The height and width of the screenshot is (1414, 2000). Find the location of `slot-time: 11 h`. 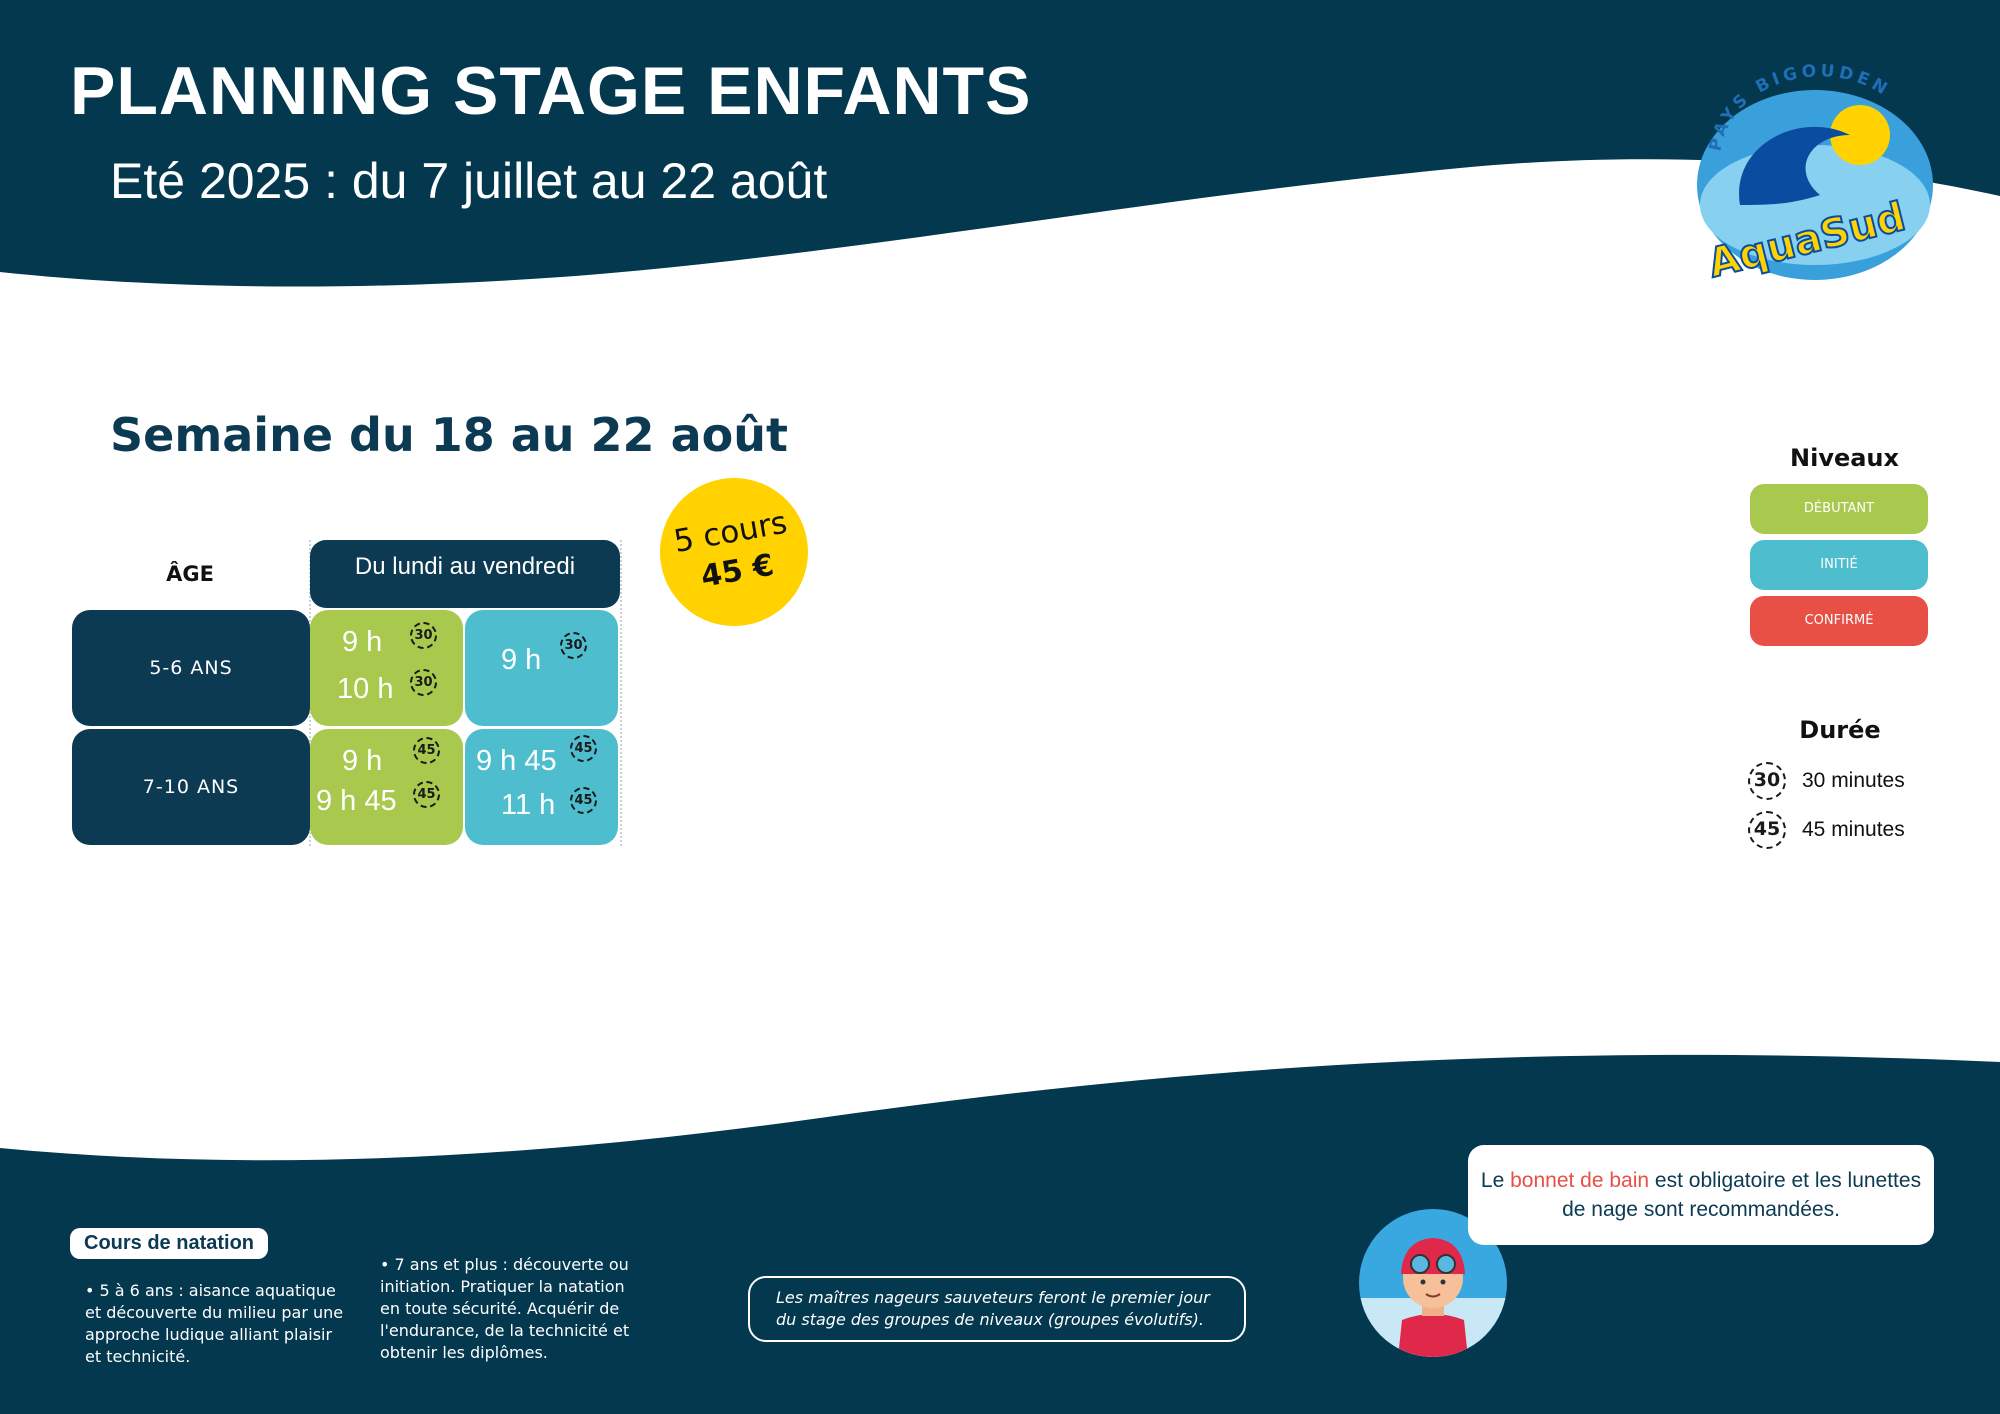

slot-time: 11 h is located at coordinates (528, 805).